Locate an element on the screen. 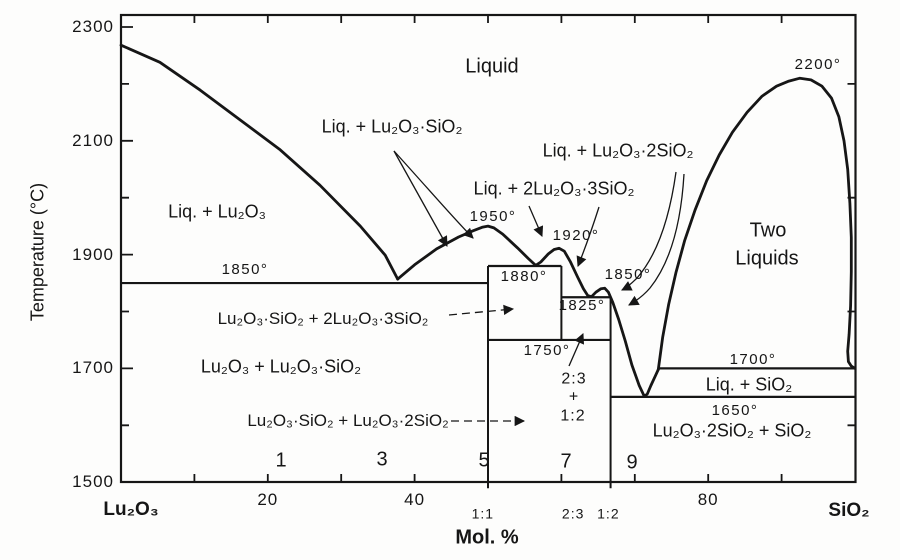 Image resolution: width=900 pixels, height=560 pixels. two-liquids-label-line2: Liquids is located at coordinates (767, 258).